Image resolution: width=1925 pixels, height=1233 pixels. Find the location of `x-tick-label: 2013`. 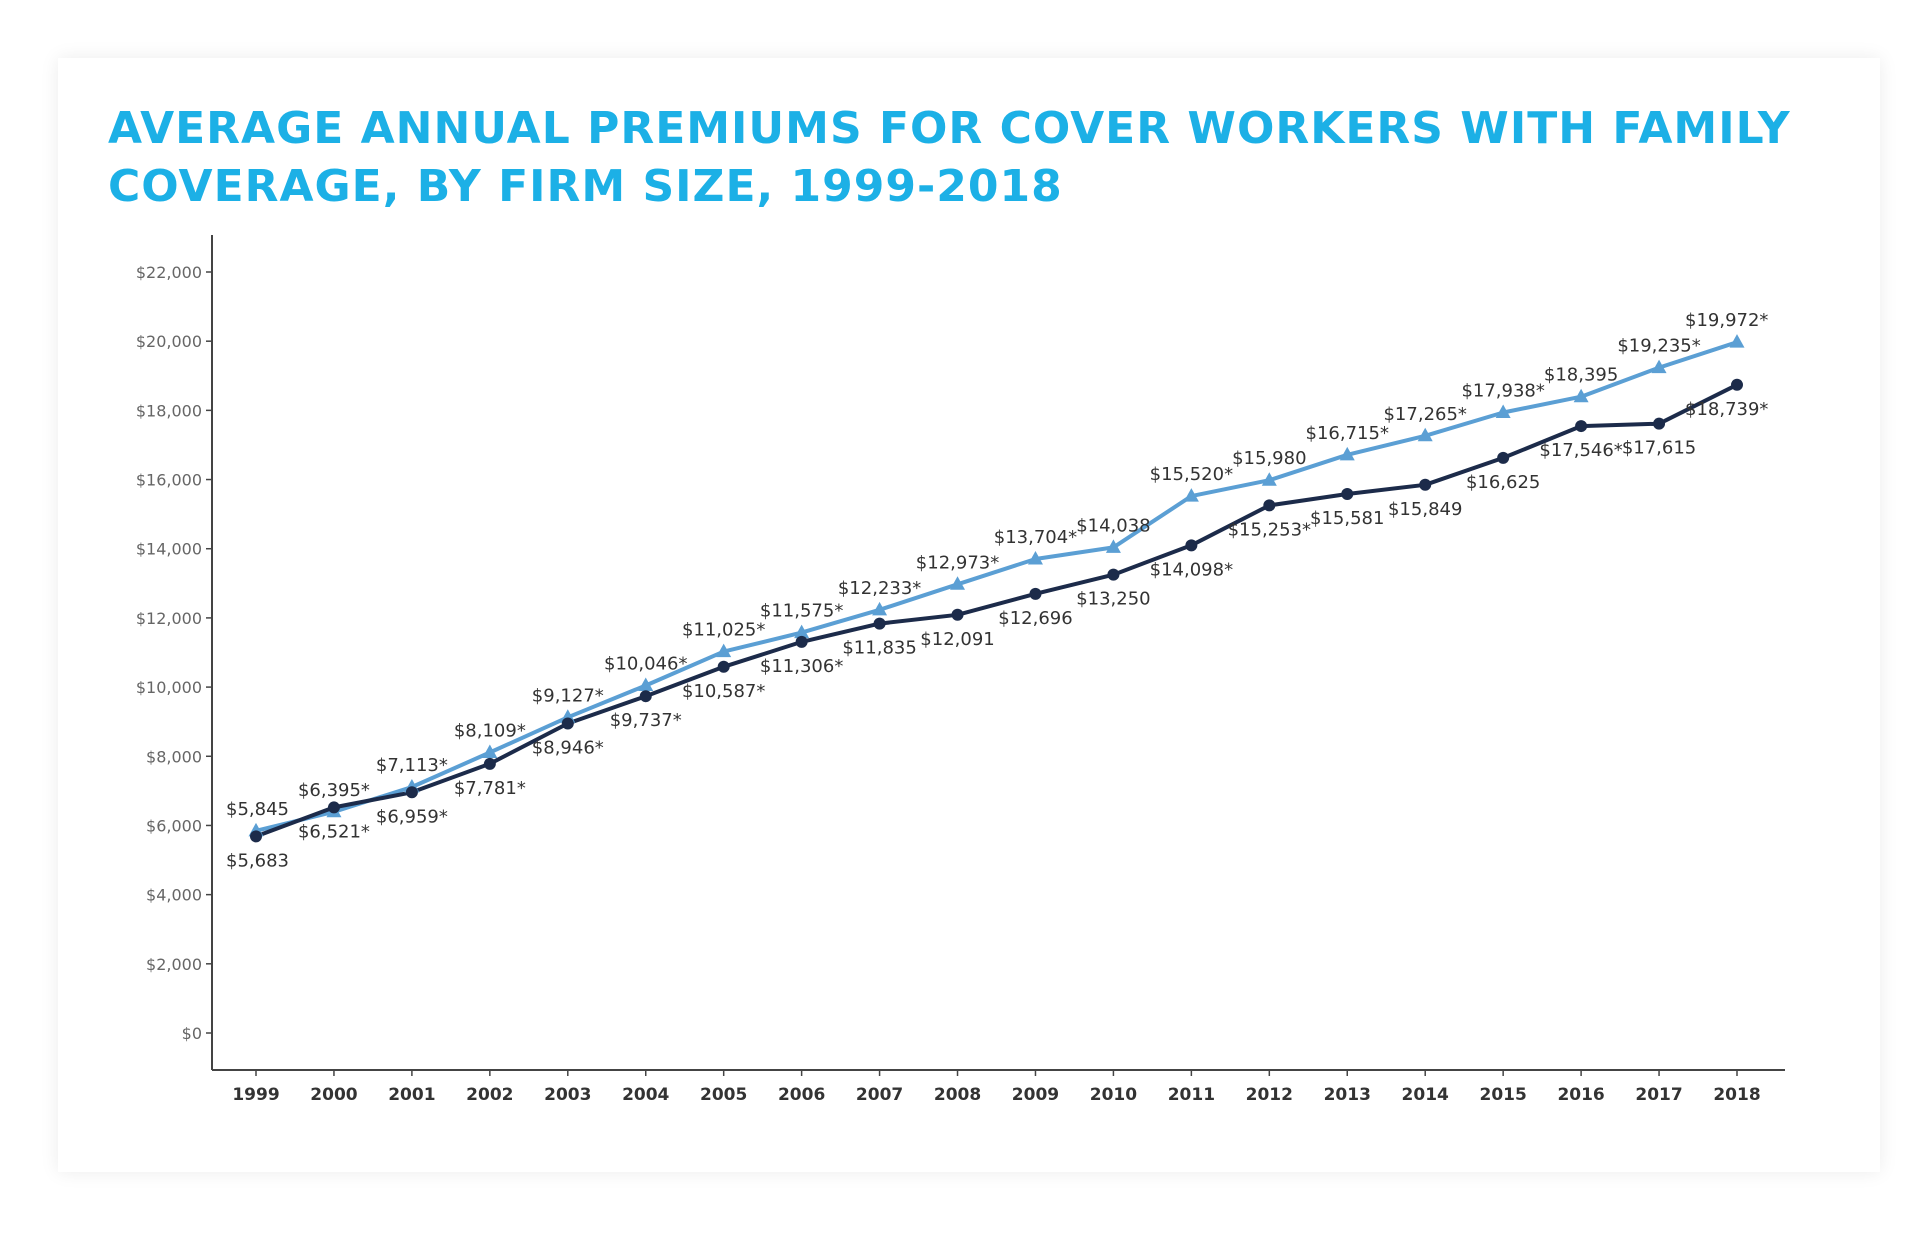

x-tick-label: 2013 is located at coordinates (1347, 1095).